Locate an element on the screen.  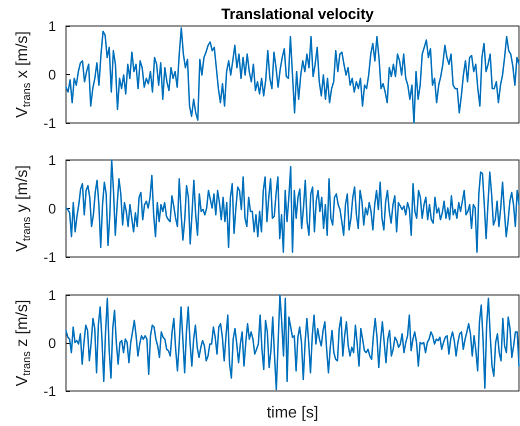
x-axis-title: time [s] is located at coordinates (292, 413).